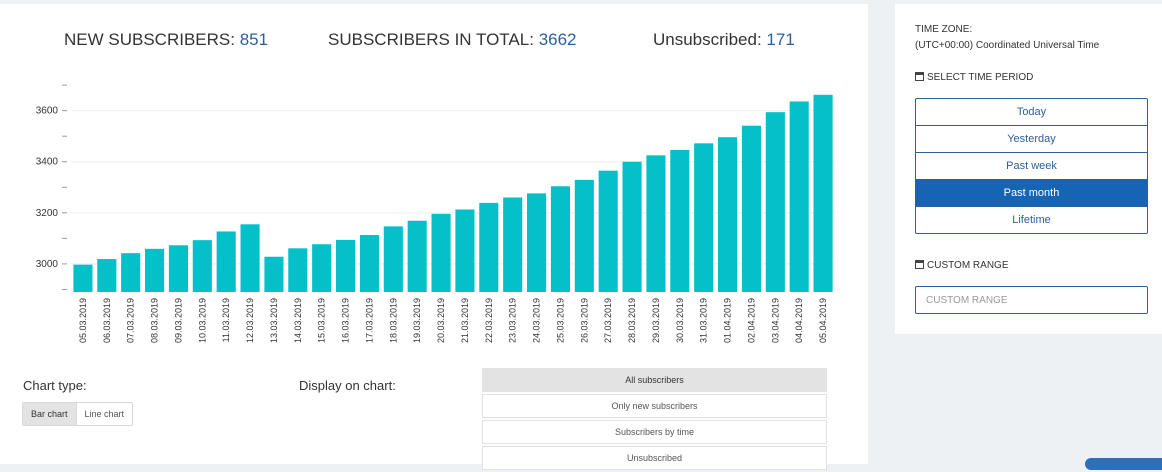 The image size is (1162, 472). What do you see at coordinates (47, 264) in the screenshot?
I see `y-tick-label: 3000` at bounding box center [47, 264].